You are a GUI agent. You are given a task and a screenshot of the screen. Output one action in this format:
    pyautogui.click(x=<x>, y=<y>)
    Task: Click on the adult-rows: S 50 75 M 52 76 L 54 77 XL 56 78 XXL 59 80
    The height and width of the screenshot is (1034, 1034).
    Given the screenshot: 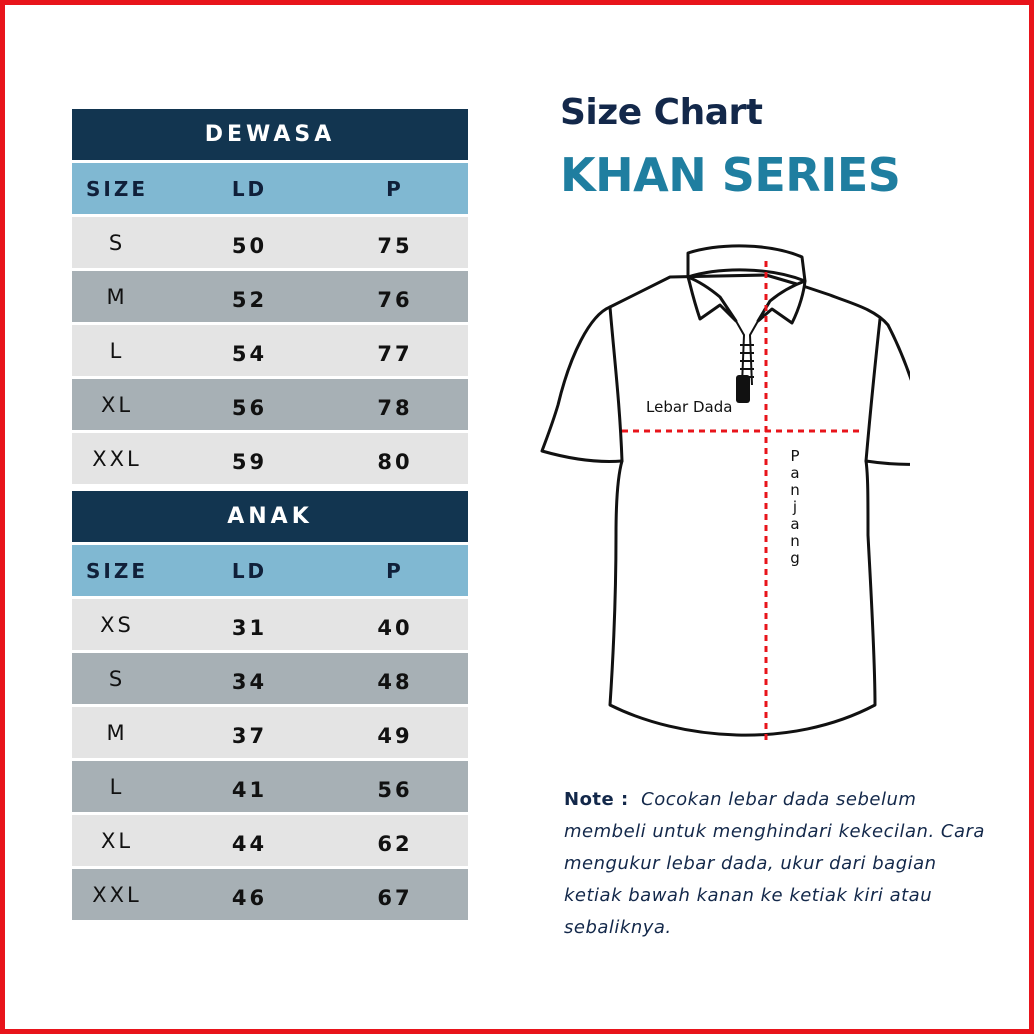 What is the action you would take?
    pyautogui.click(x=270, y=350)
    